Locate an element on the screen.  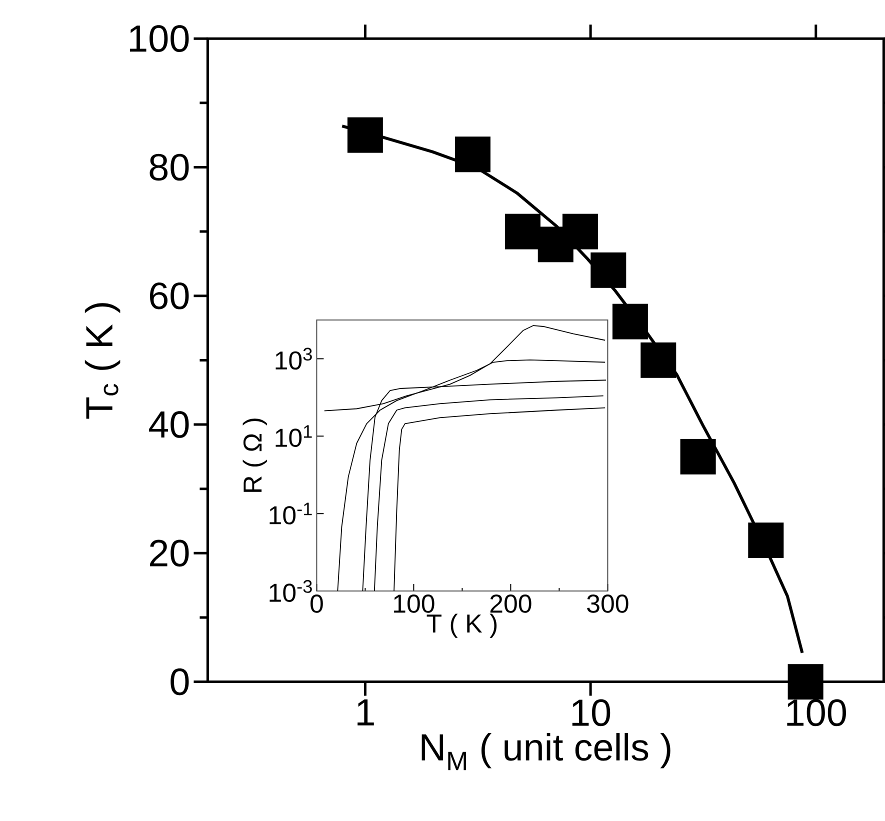
x-axis-title: N$_{M}$ ( unit cells ) is located at coordinates (546, 751).